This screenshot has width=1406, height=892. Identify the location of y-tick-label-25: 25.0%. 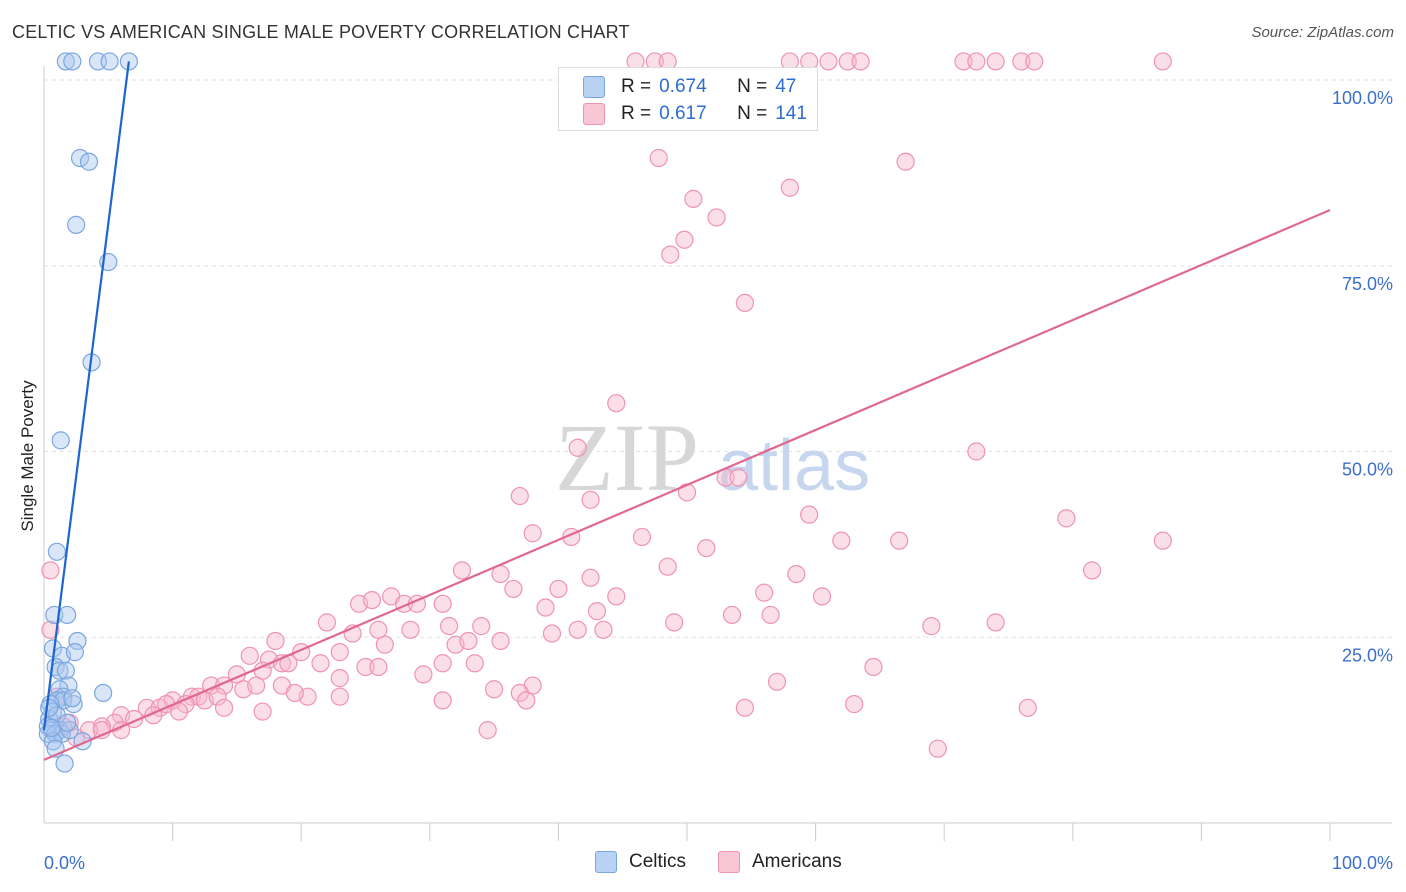
(1367, 655).